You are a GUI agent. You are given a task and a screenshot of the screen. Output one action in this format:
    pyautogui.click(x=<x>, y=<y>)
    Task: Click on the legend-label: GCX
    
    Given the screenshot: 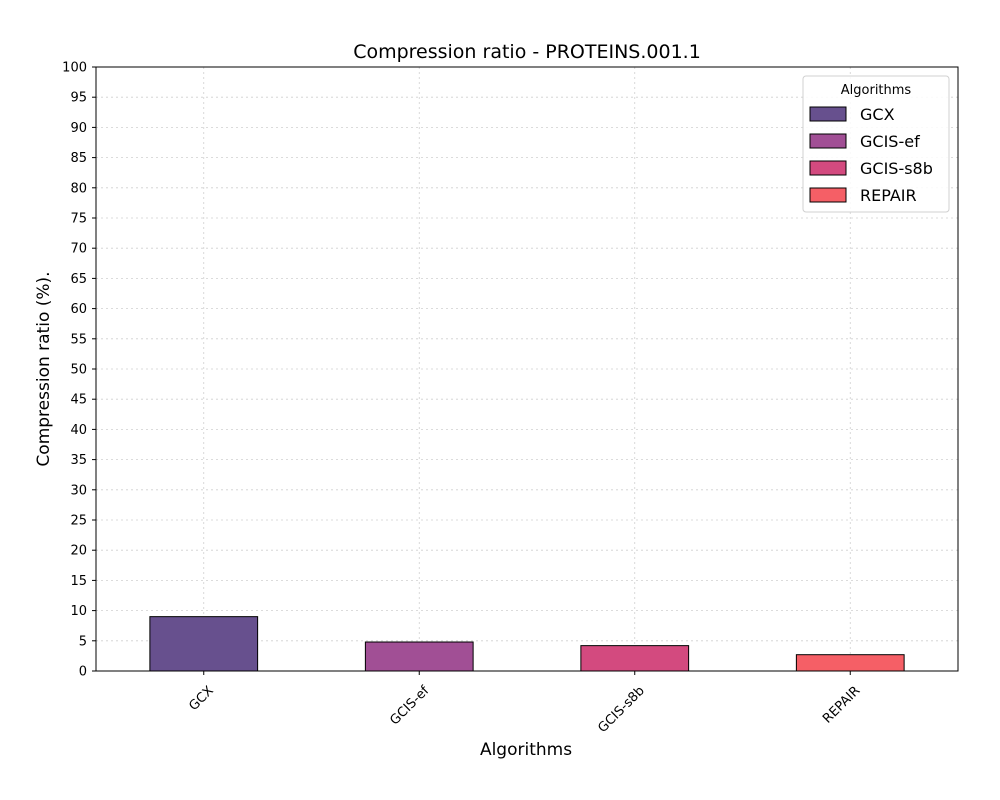 What is the action you would take?
    pyautogui.click(x=877, y=114)
    